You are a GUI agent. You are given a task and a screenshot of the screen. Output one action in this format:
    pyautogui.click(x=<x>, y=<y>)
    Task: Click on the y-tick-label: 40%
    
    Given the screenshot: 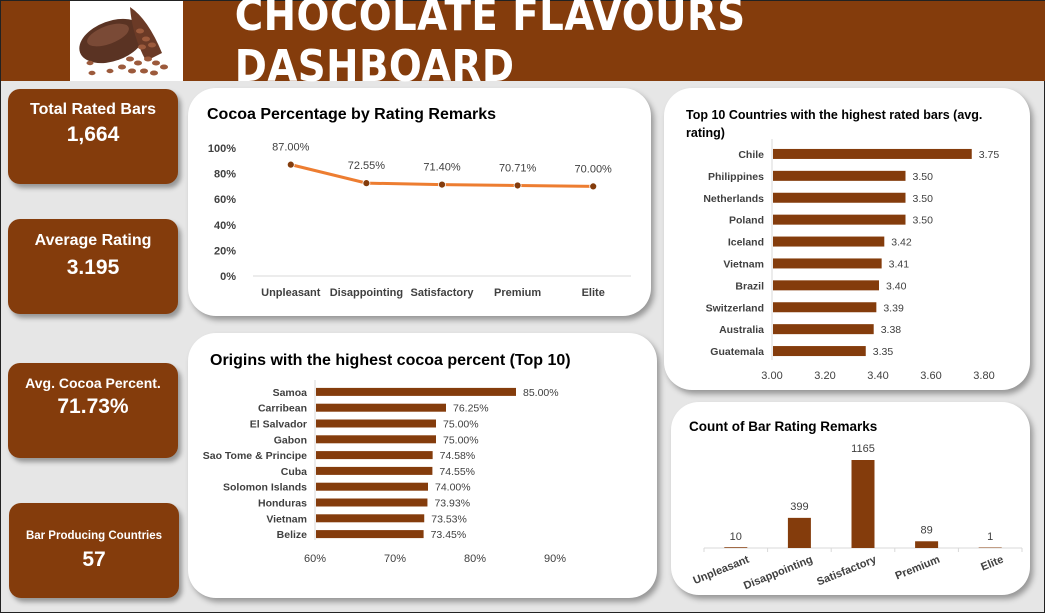 What is the action you would take?
    pyautogui.click(x=225, y=226)
    